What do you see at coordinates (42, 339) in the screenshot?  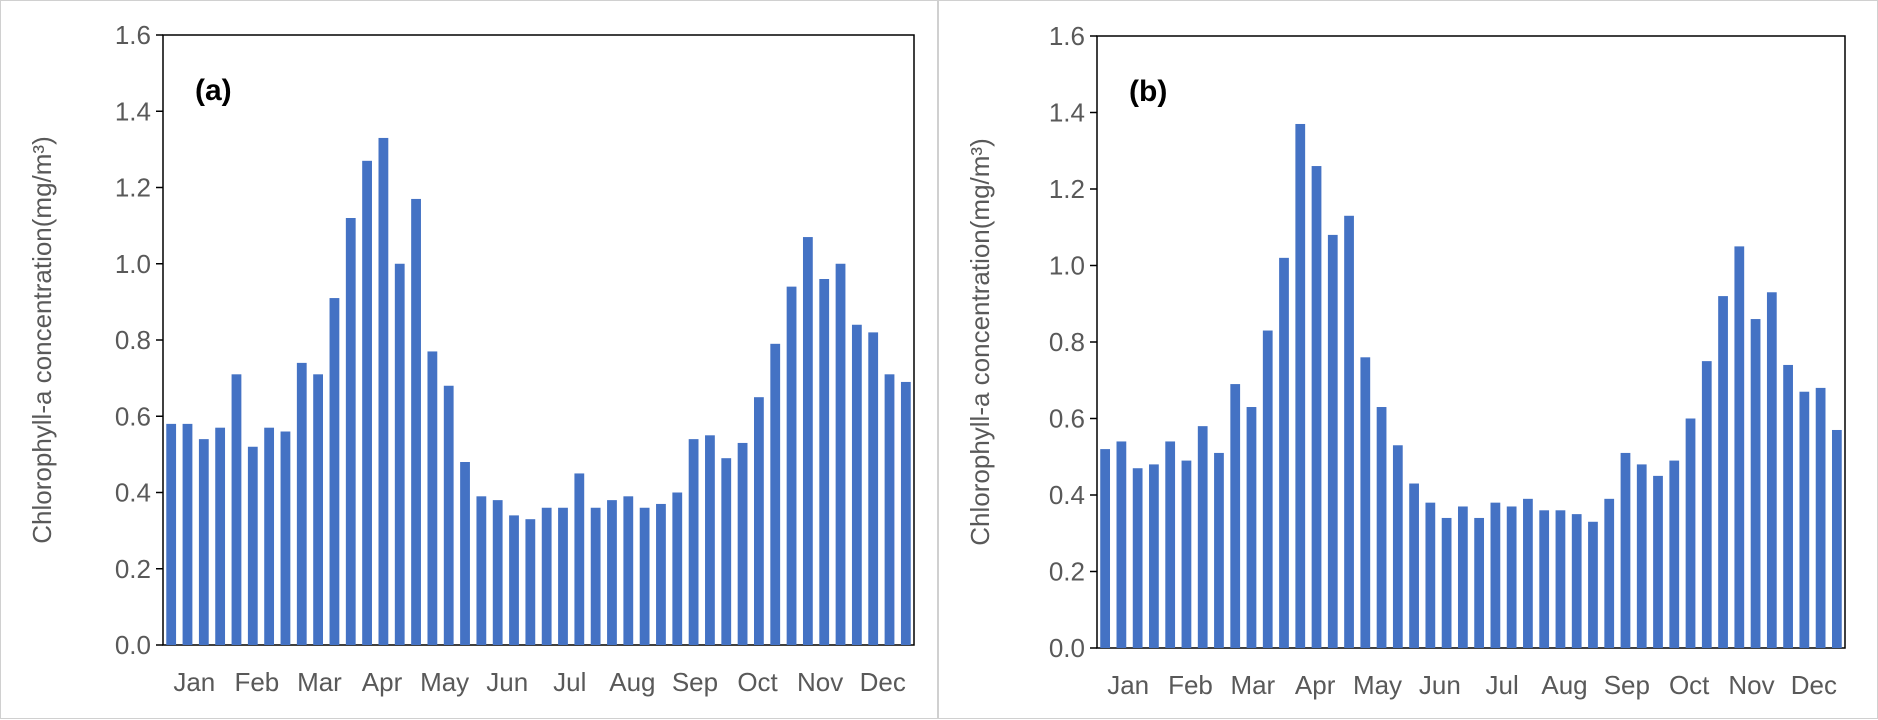 I see `y-axis-title: Chlorophyll-a concentration(mg/m³)` at bounding box center [42, 339].